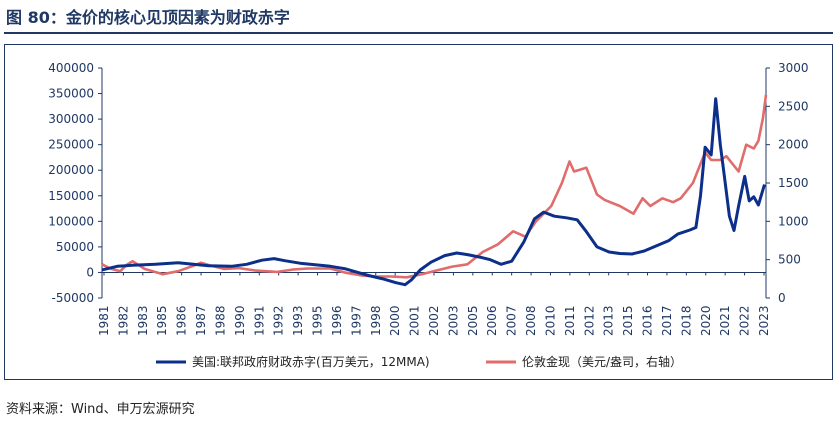 The image size is (837, 424). Describe the element at coordinates (71, 145) in the screenshot. I see `y-left-tick-label: 250000` at that location.